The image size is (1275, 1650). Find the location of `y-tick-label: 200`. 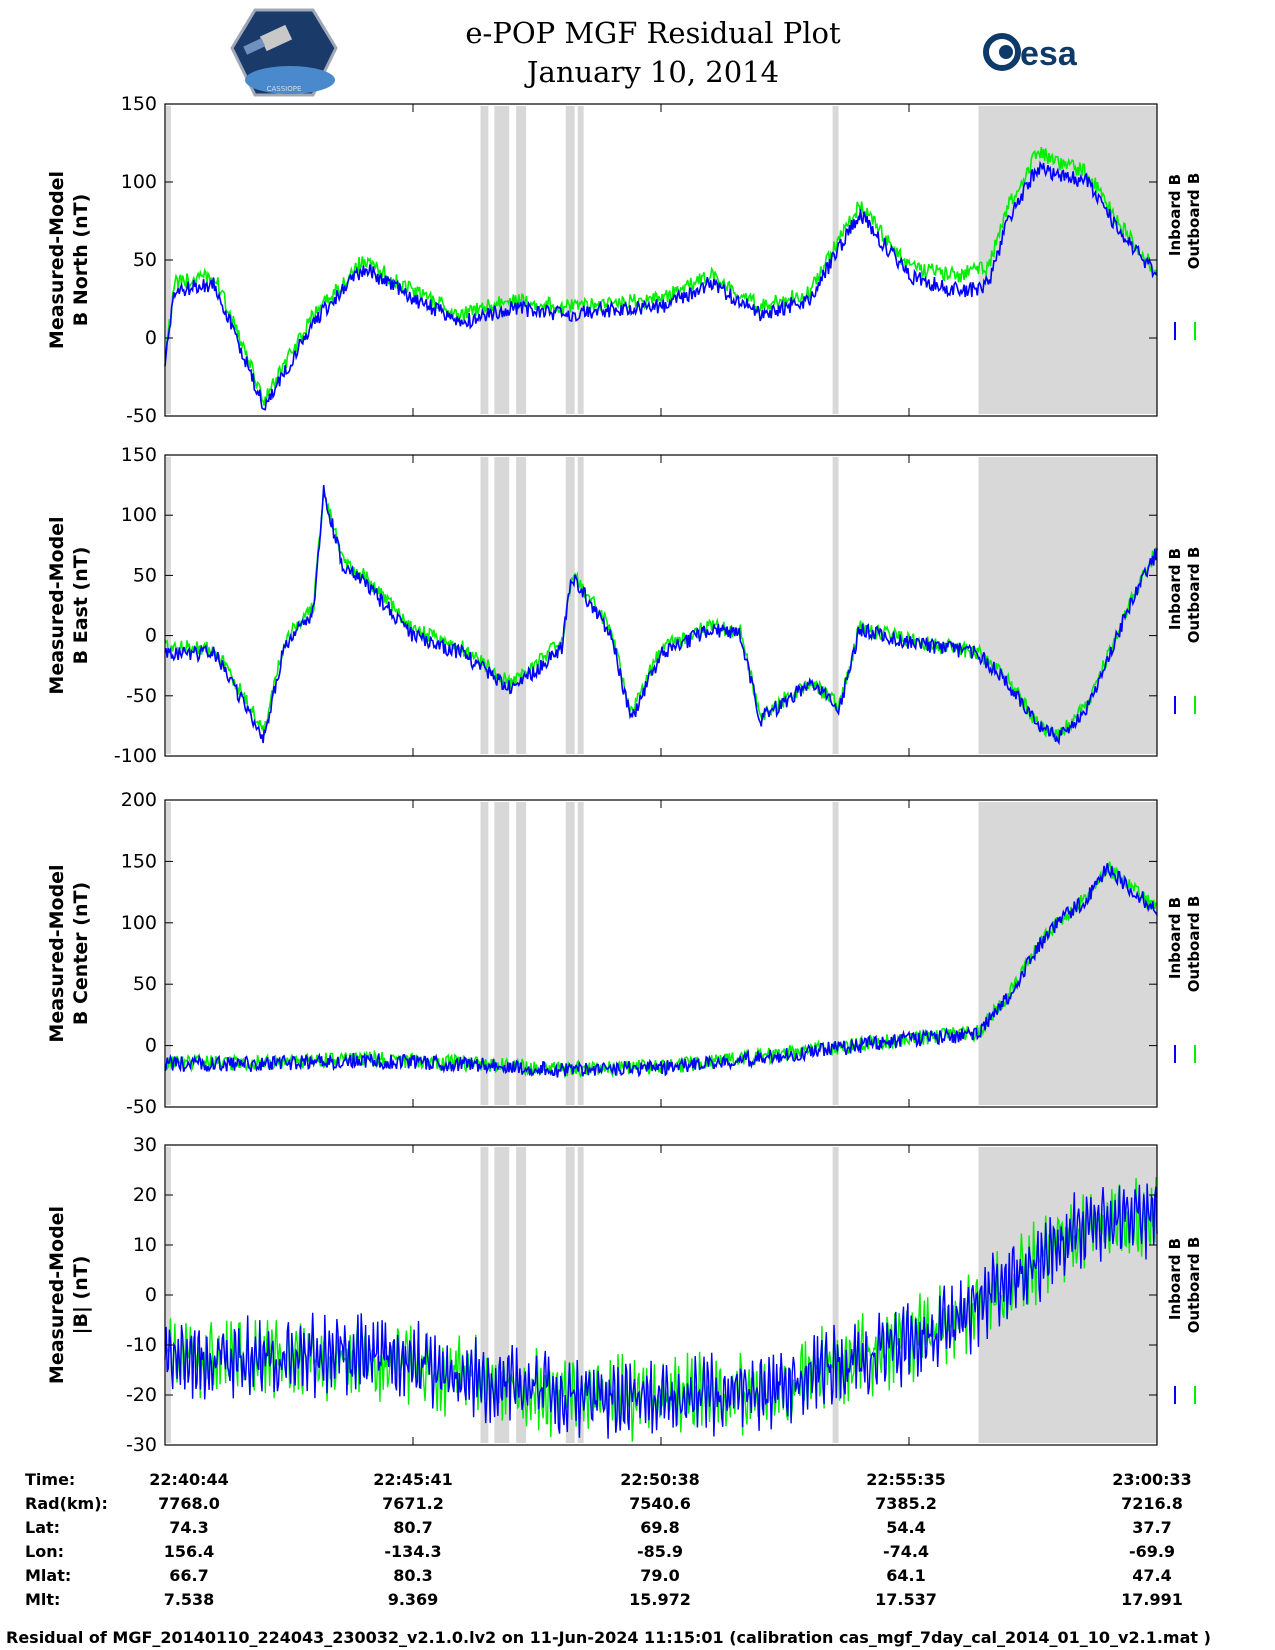

y-tick-label: 200 is located at coordinates (139, 800).